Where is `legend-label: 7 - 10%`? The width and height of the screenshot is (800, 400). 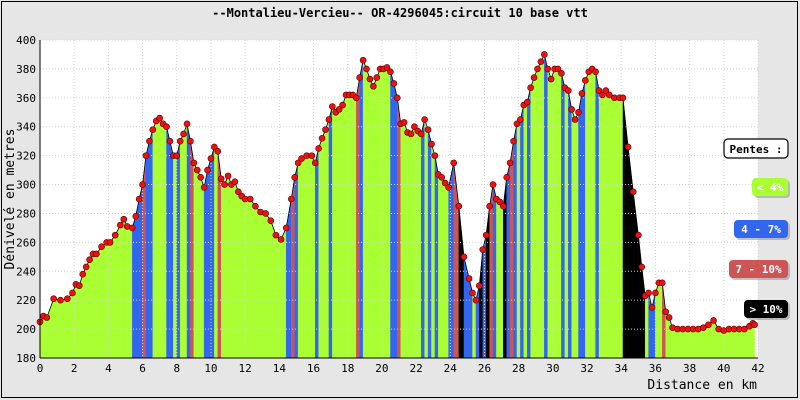
legend-label: 7 - 10% is located at coordinates (758, 269).